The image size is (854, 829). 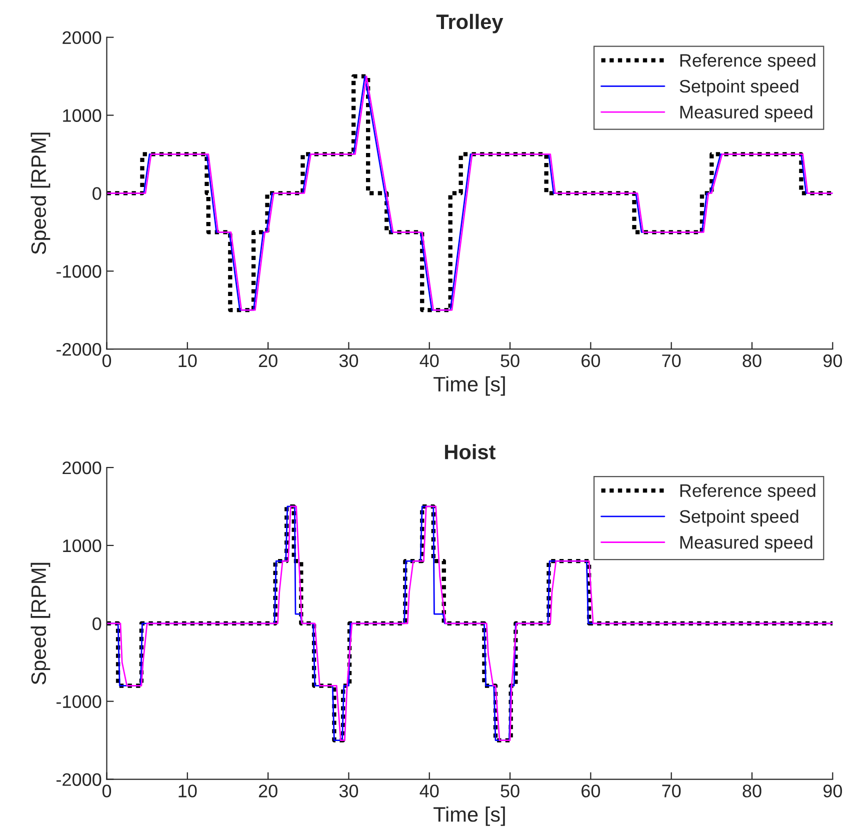 I want to click on chart-title: Trolley, so click(x=470, y=24).